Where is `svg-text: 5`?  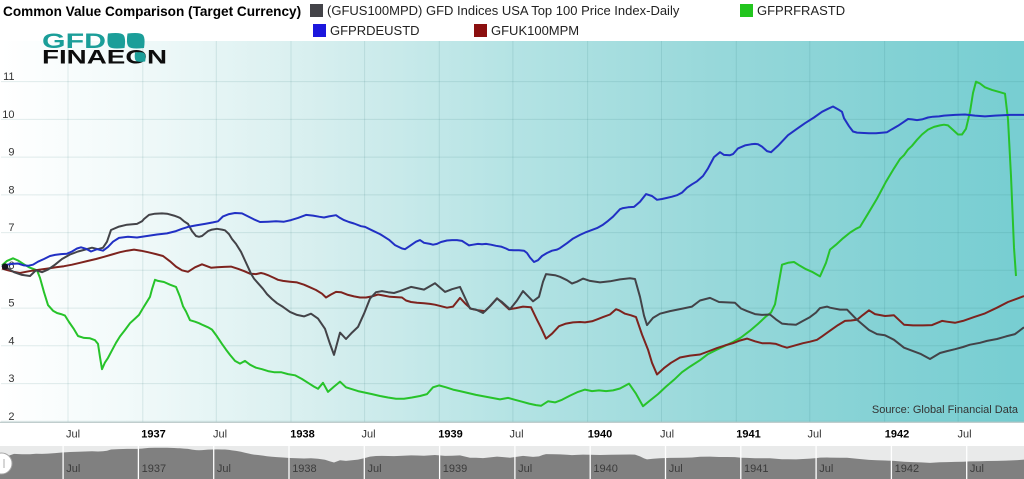 svg-text: 5 is located at coordinates (11, 304).